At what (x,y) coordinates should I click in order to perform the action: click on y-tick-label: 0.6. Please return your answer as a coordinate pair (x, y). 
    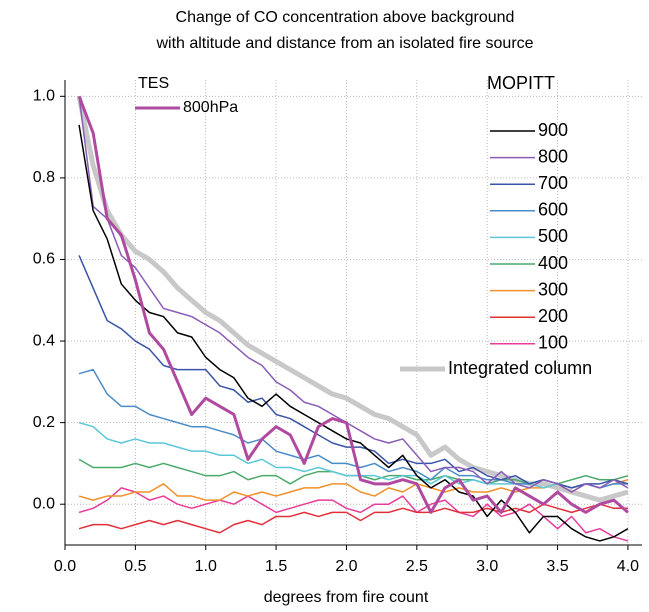
    Looking at the image, I should click on (44, 259).